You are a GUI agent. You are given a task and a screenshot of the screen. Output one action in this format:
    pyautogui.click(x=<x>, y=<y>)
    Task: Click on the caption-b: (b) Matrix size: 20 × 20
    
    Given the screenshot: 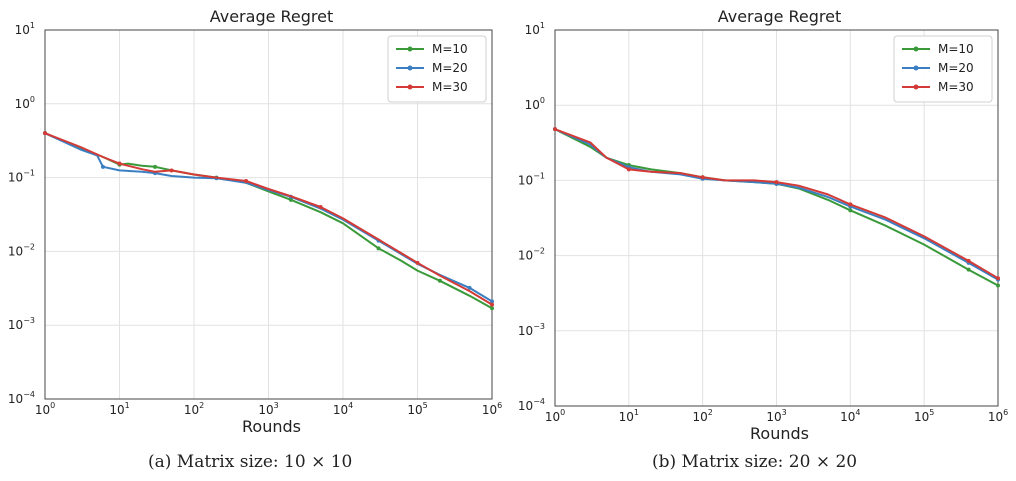 What is the action you would take?
    pyautogui.click(x=755, y=462)
    